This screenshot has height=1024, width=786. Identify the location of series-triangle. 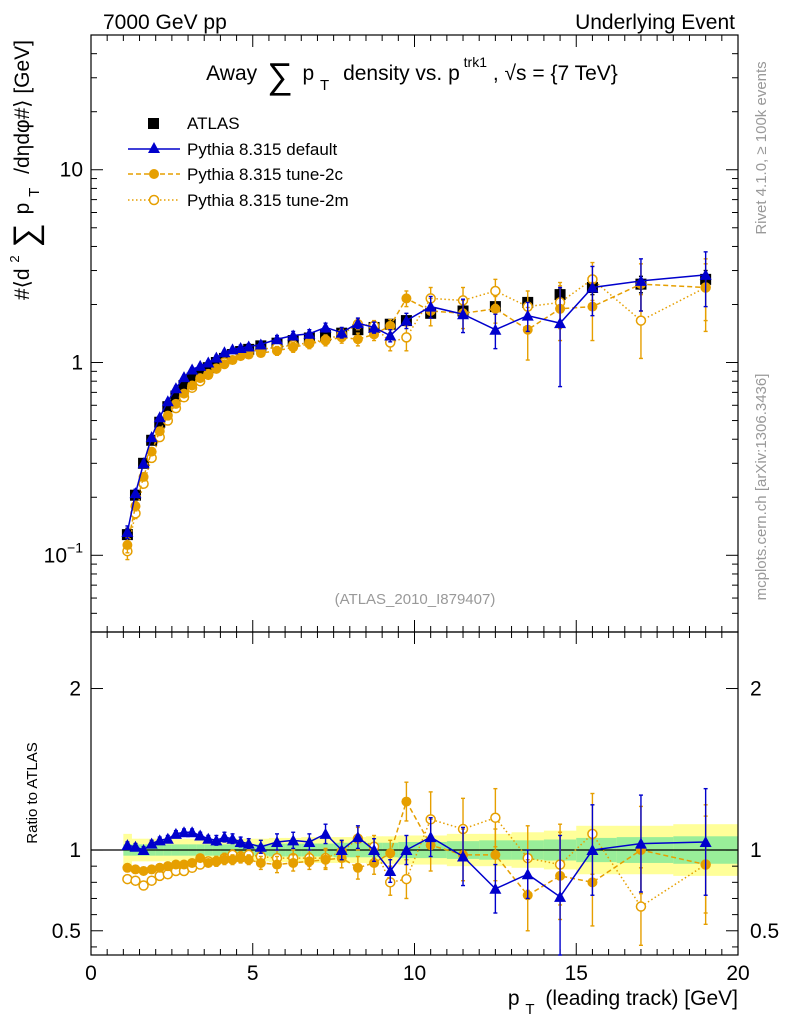
(416, 871).